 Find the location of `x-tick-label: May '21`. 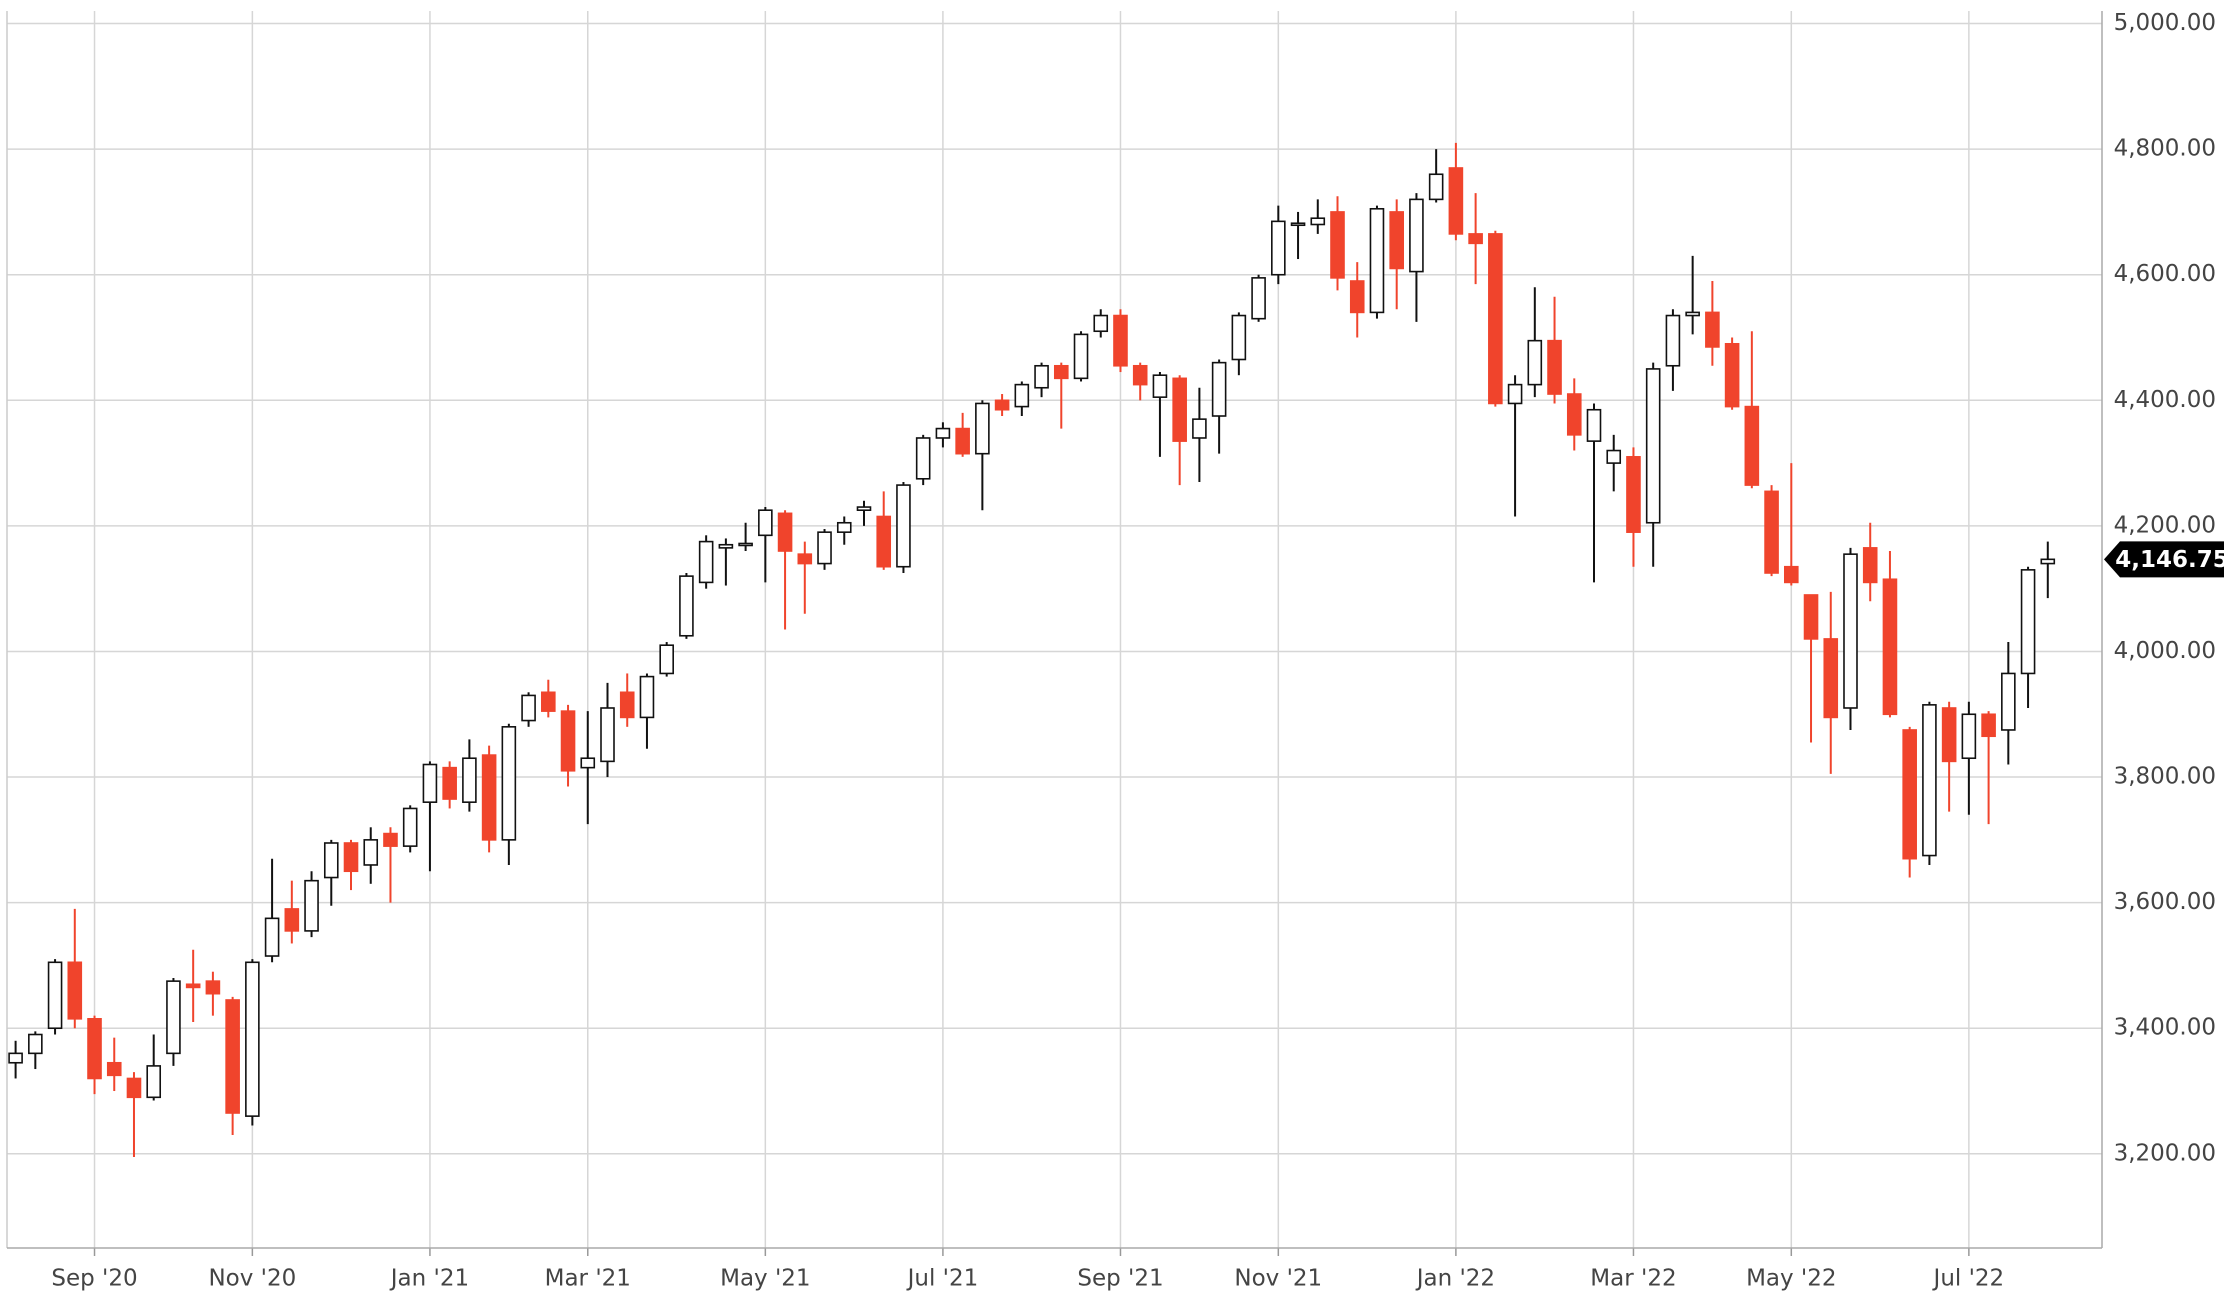

x-tick-label: May '21 is located at coordinates (765, 1279).